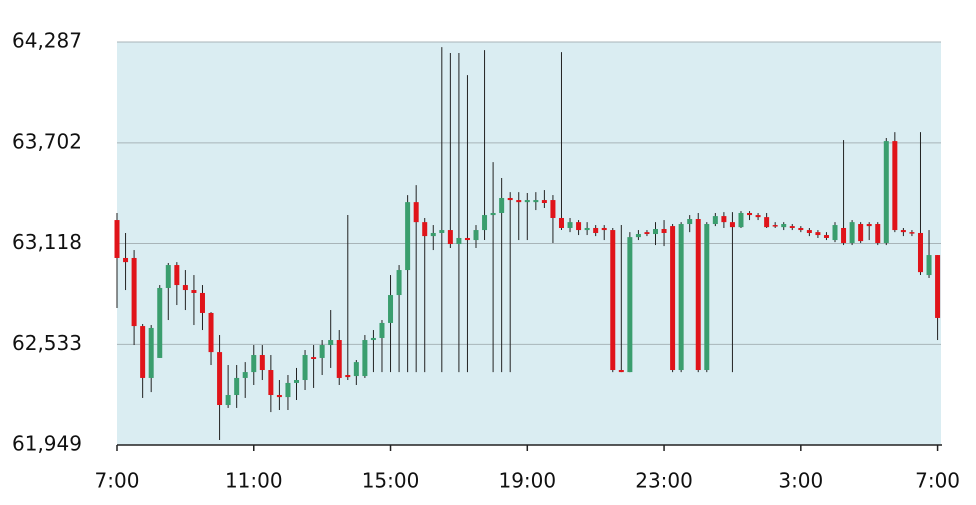 The width and height of the screenshot is (976, 505). Describe the element at coordinates (937, 481) in the screenshot. I see `x-tick-label: 7:00` at that location.